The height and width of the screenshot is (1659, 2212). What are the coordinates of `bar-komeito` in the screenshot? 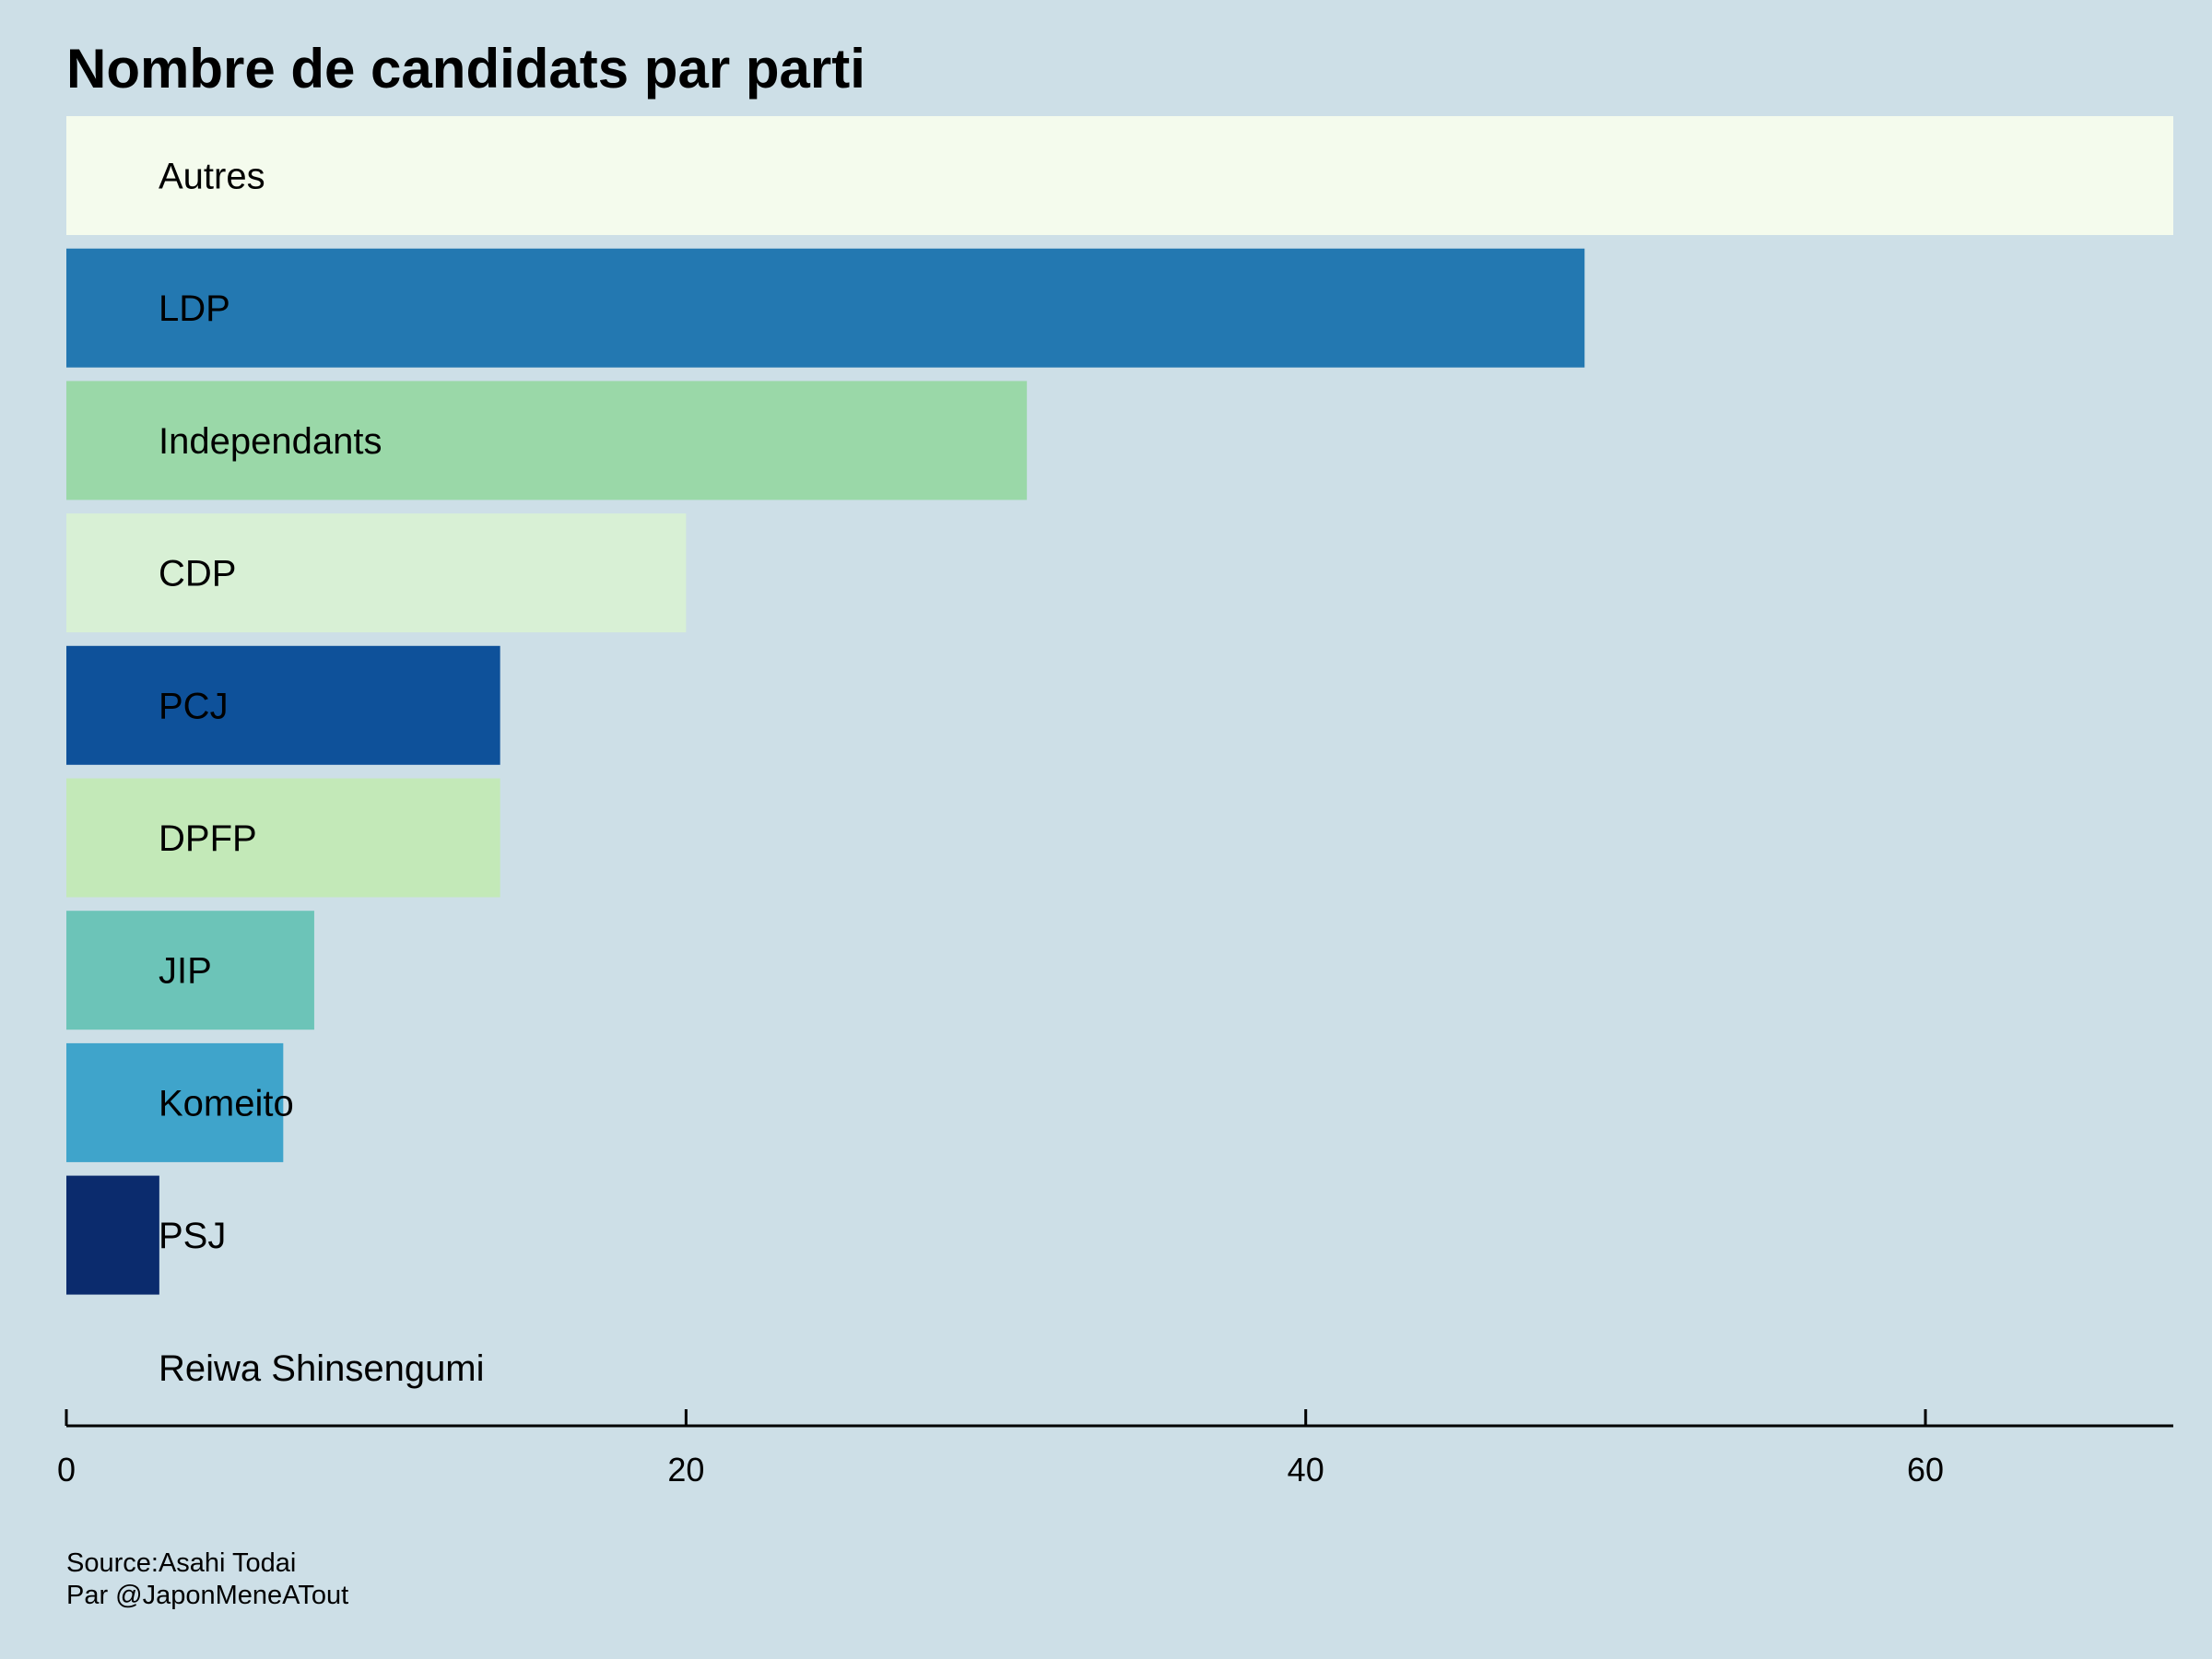 It's located at (175, 1102).